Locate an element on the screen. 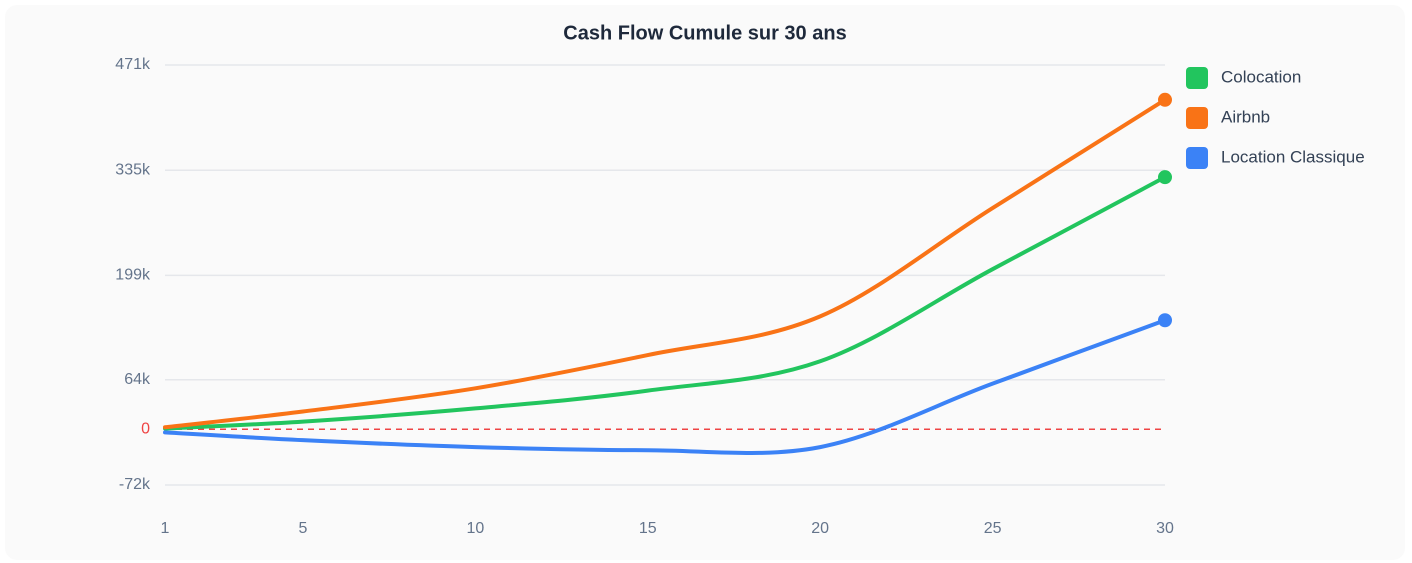  y-tick-label: 64k is located at coordinates (137, 379).